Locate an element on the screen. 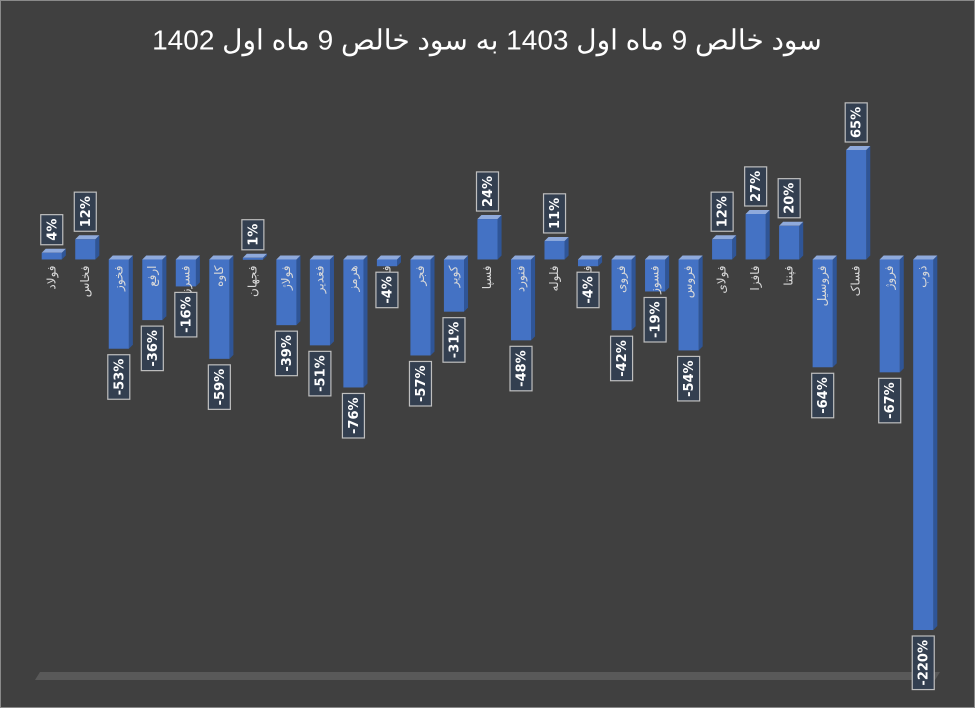 Image resolution: width=975 pixels, height=708 pixels. data-label: -31% is located at coordinates (454, 340).